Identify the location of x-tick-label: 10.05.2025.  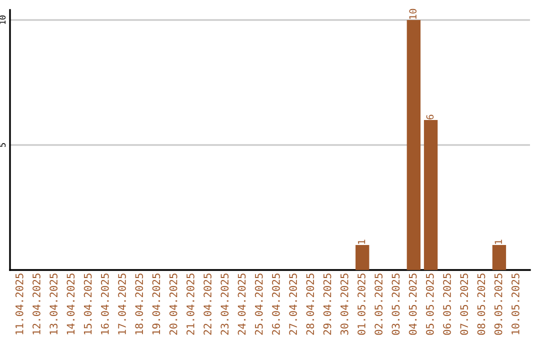
(515, 304).